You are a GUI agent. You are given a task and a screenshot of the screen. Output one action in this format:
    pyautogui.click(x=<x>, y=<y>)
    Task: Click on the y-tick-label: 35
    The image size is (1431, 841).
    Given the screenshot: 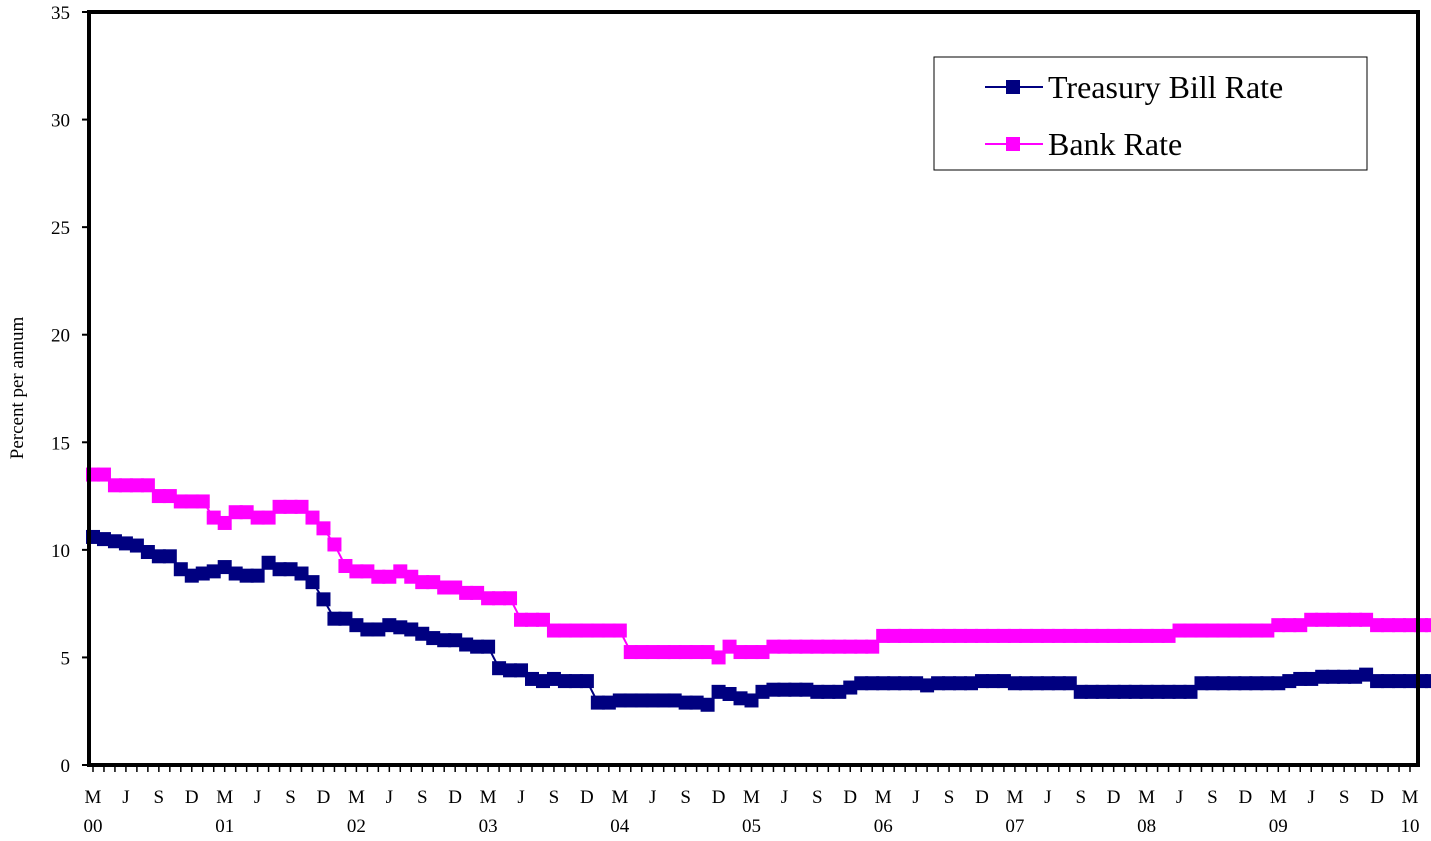 What is the action you would take?
    pyautogui.click(x=60, y=13)
    